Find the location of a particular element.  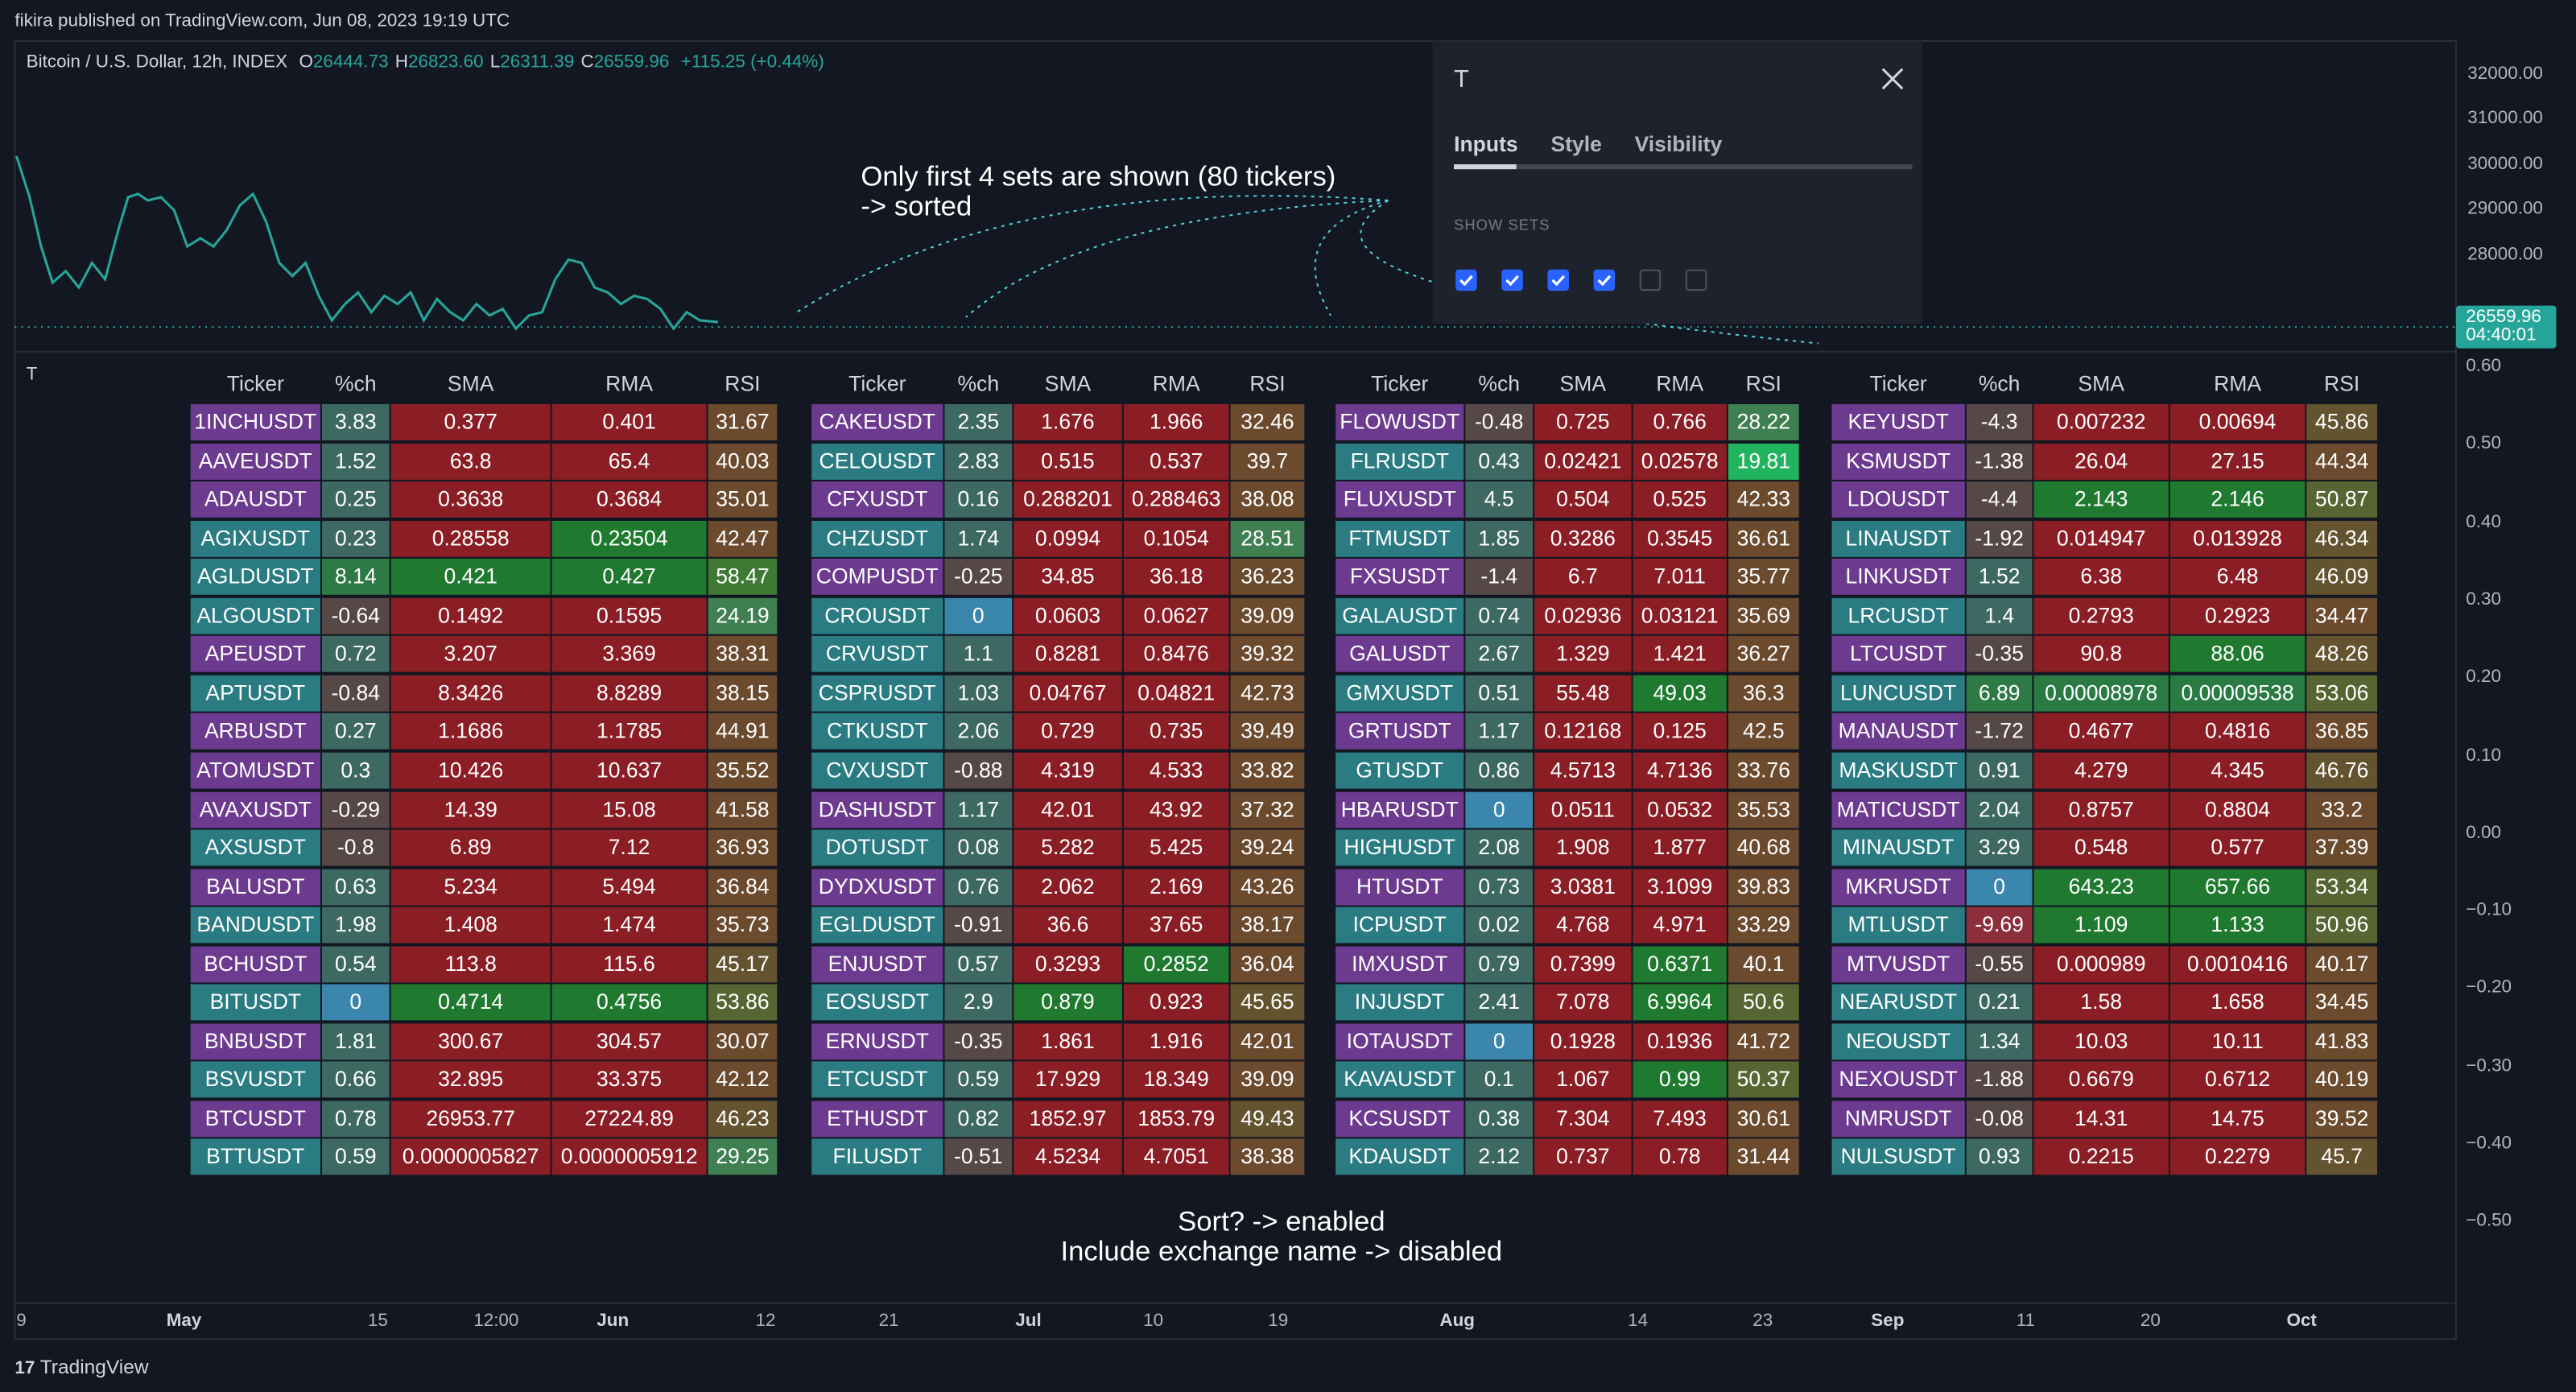

last-price: 26559.96 04:40:01 is located at coordinates (2503, 326).